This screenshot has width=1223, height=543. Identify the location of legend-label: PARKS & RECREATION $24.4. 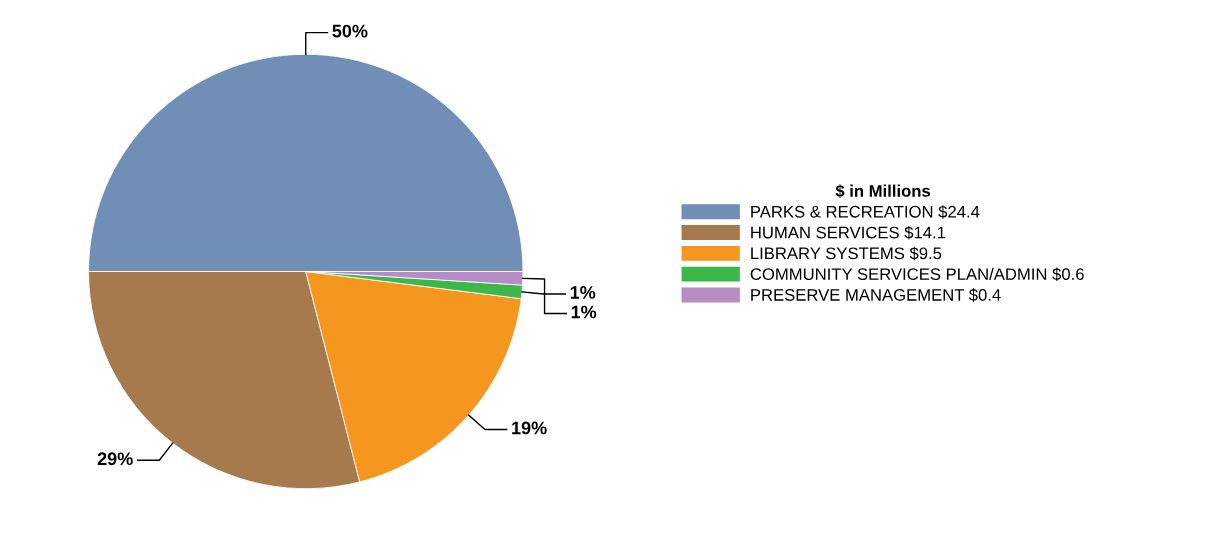
(865, 212).